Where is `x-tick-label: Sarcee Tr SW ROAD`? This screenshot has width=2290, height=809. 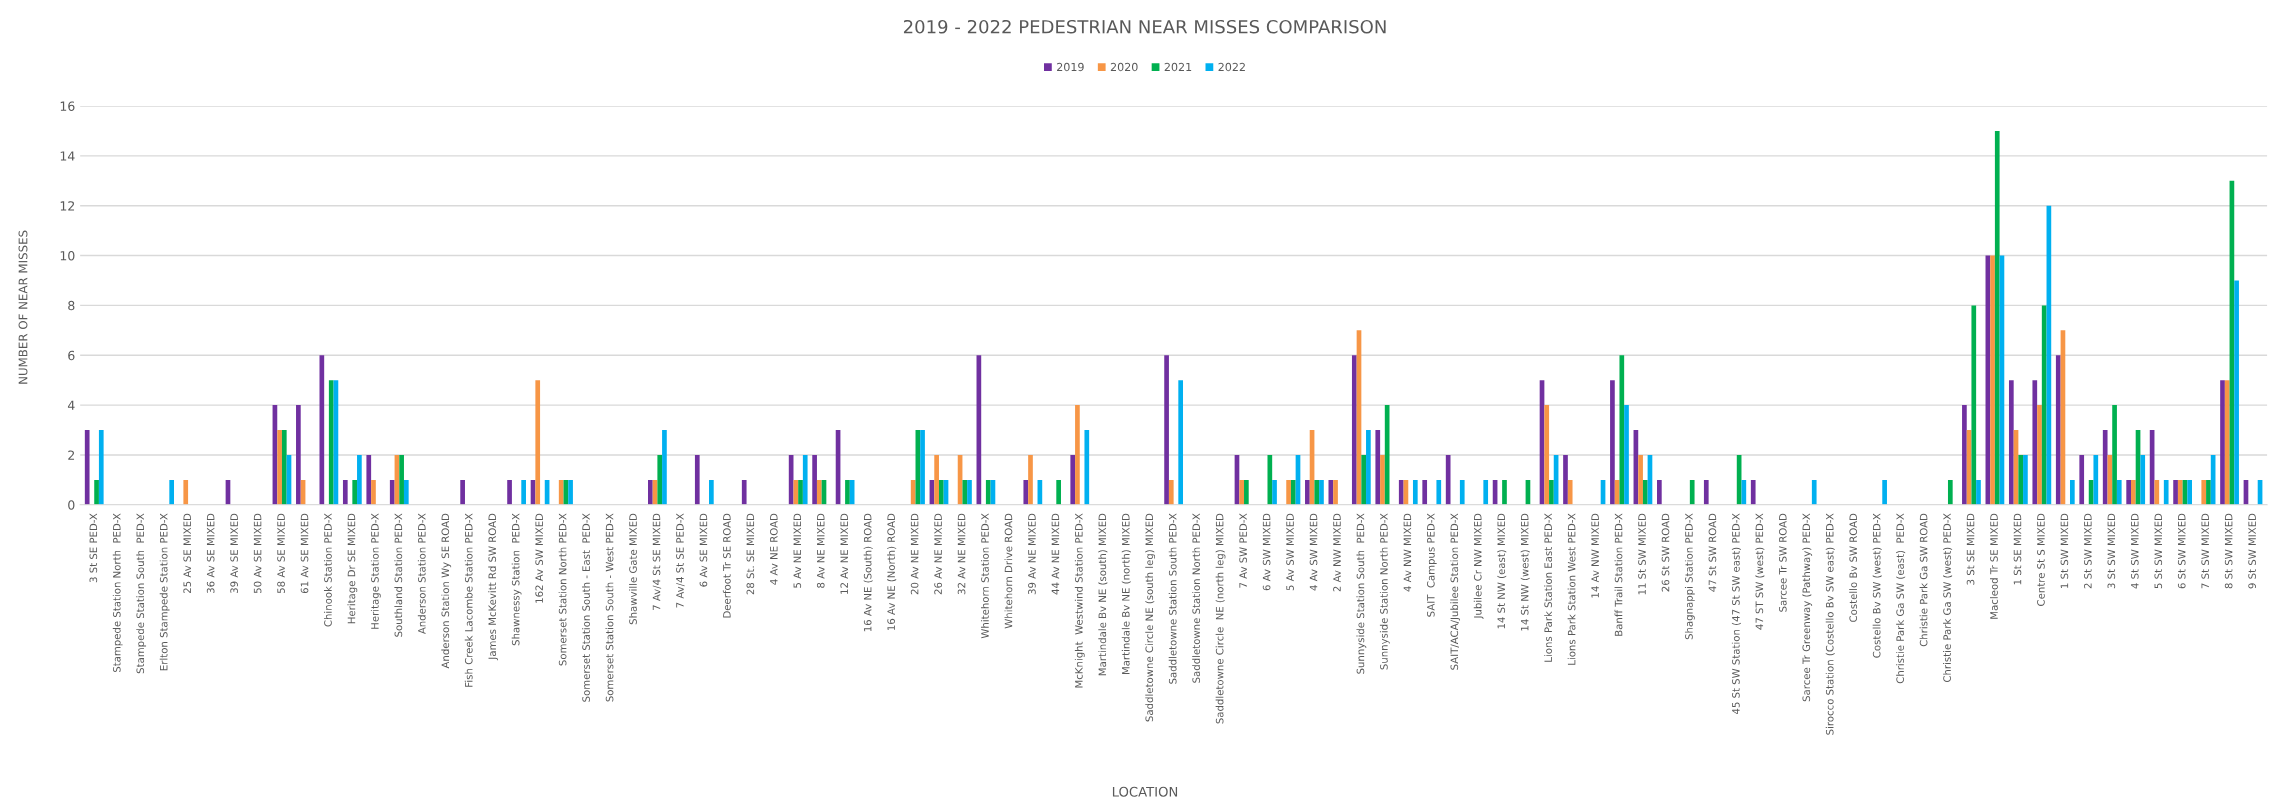
x-tick-label: Sarcee Tr SW ROAD is located at coordinates (1782, 562).